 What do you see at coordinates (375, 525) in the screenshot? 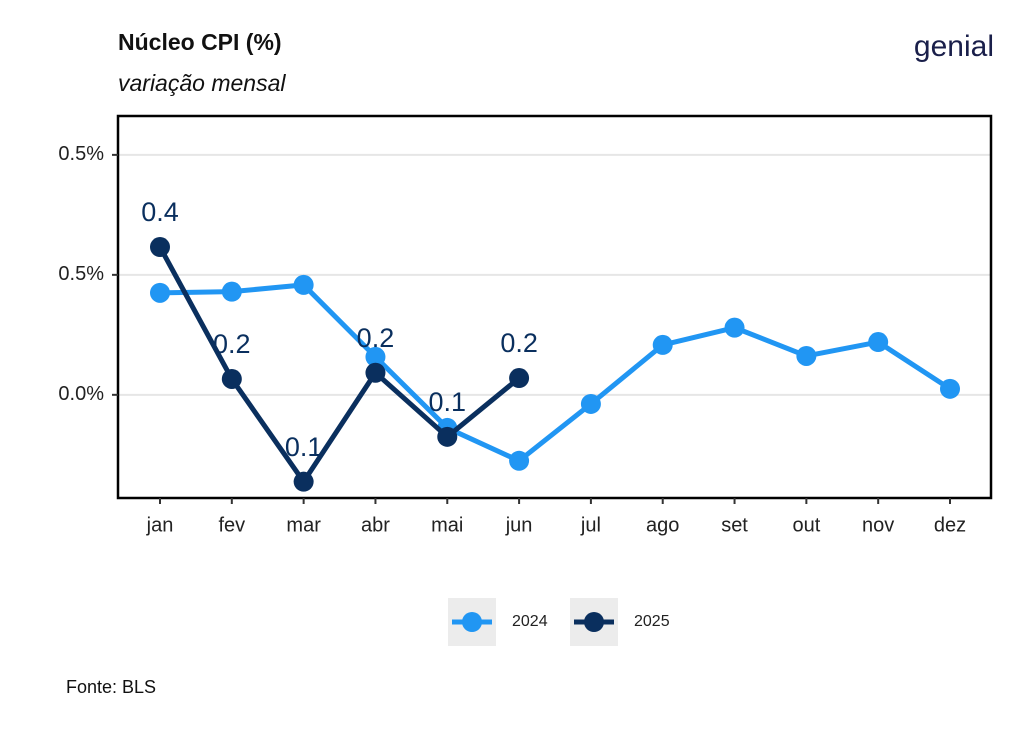
I see `x-tick-label: abr` at bounding box center [375, 525].